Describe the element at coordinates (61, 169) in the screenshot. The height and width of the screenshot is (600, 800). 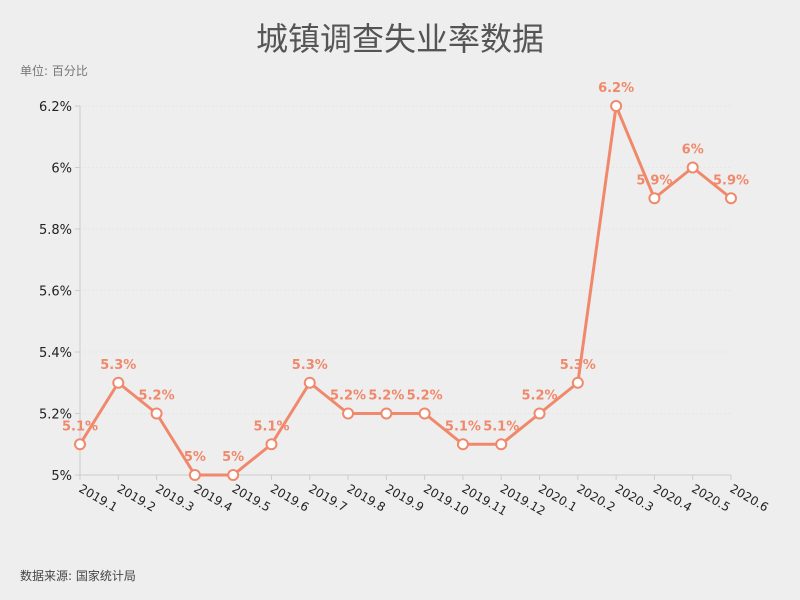
I see `y-tick-label: 6%` at that location.